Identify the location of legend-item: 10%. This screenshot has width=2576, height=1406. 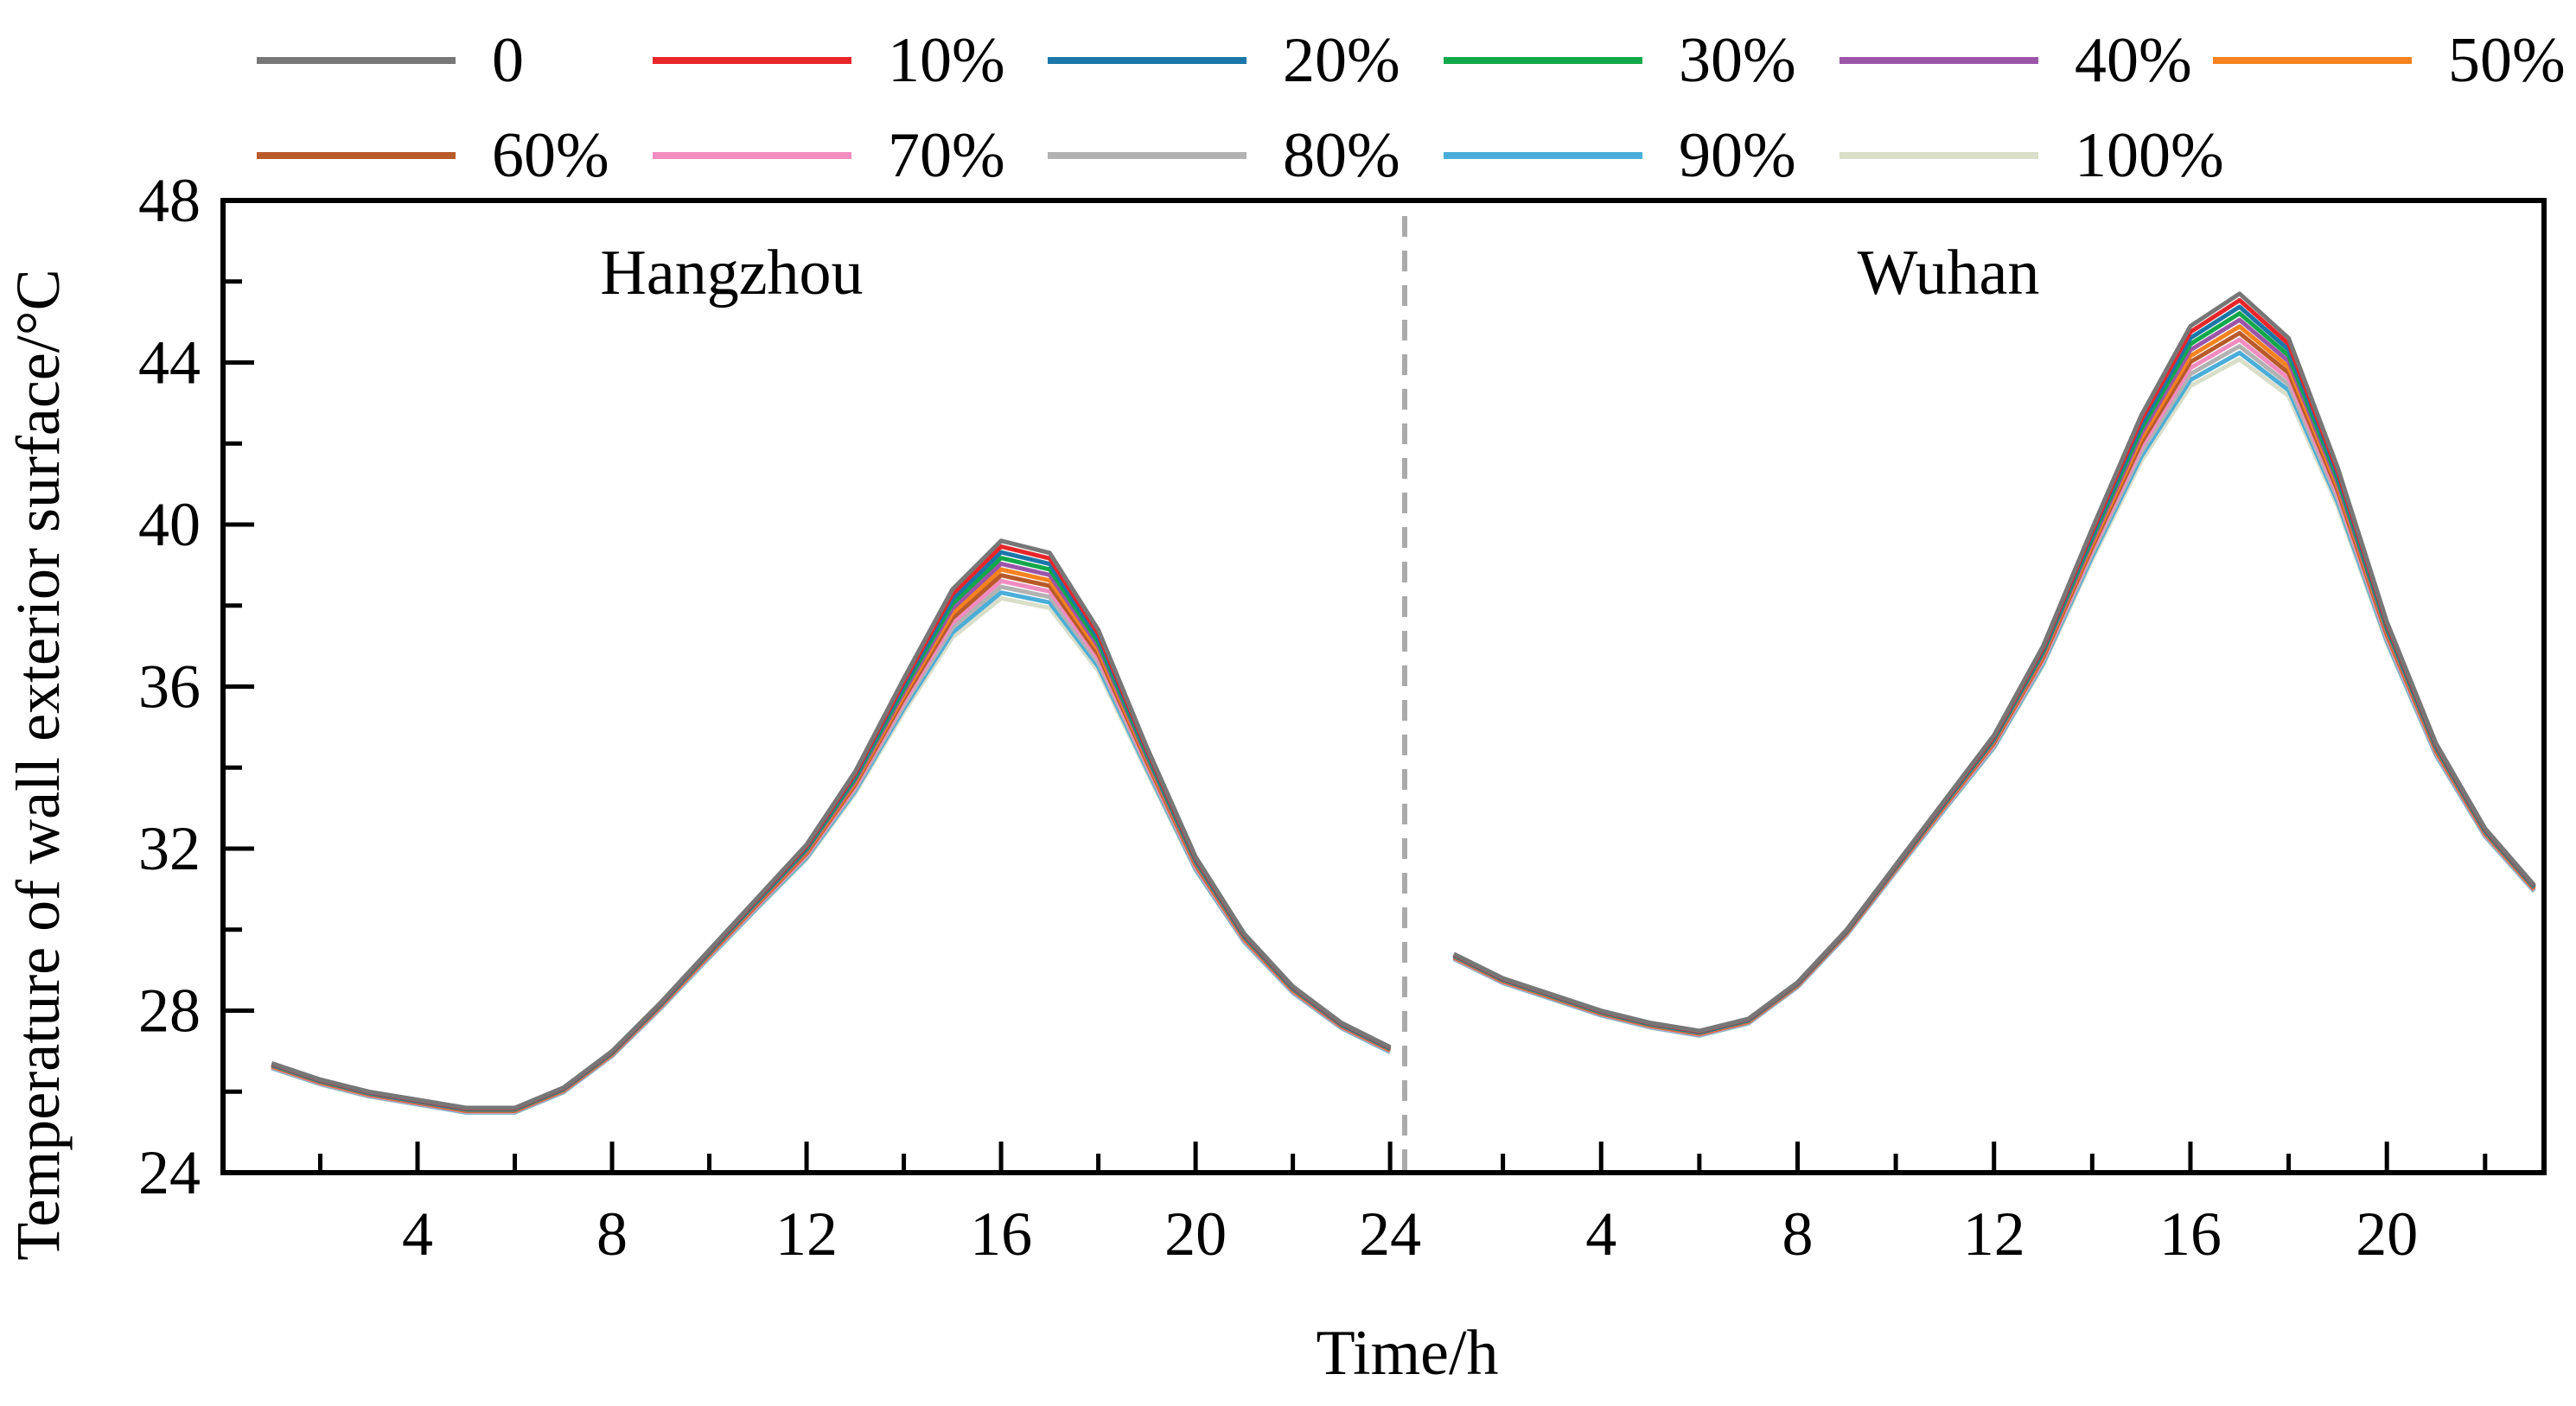
(829, 60).